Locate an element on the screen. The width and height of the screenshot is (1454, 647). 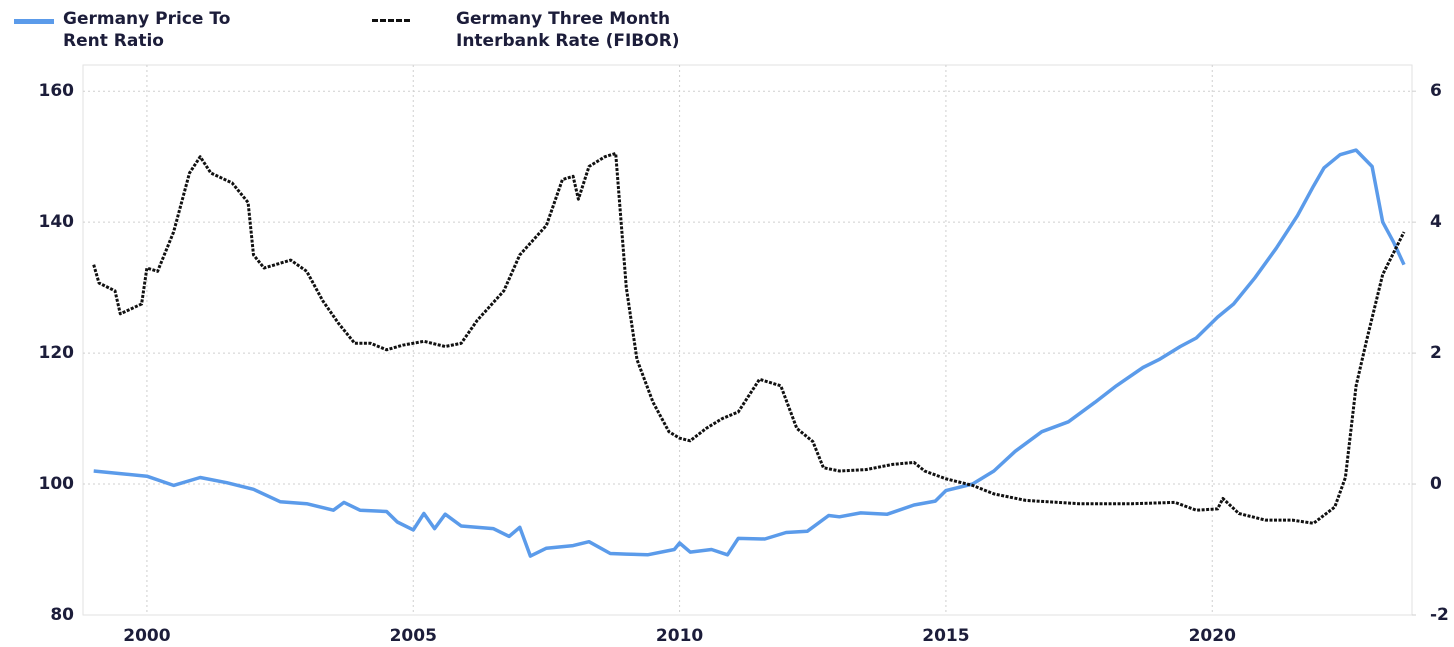
y-tick-label: 120 is located at coordinates (57, 353).